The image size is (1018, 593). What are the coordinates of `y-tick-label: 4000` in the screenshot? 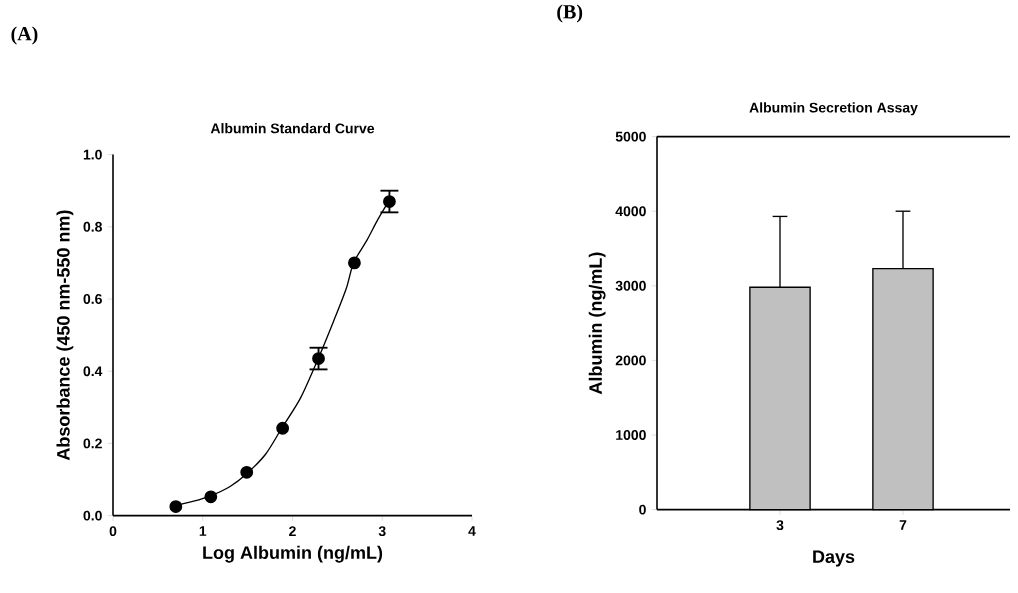 It's located at (630, 211).